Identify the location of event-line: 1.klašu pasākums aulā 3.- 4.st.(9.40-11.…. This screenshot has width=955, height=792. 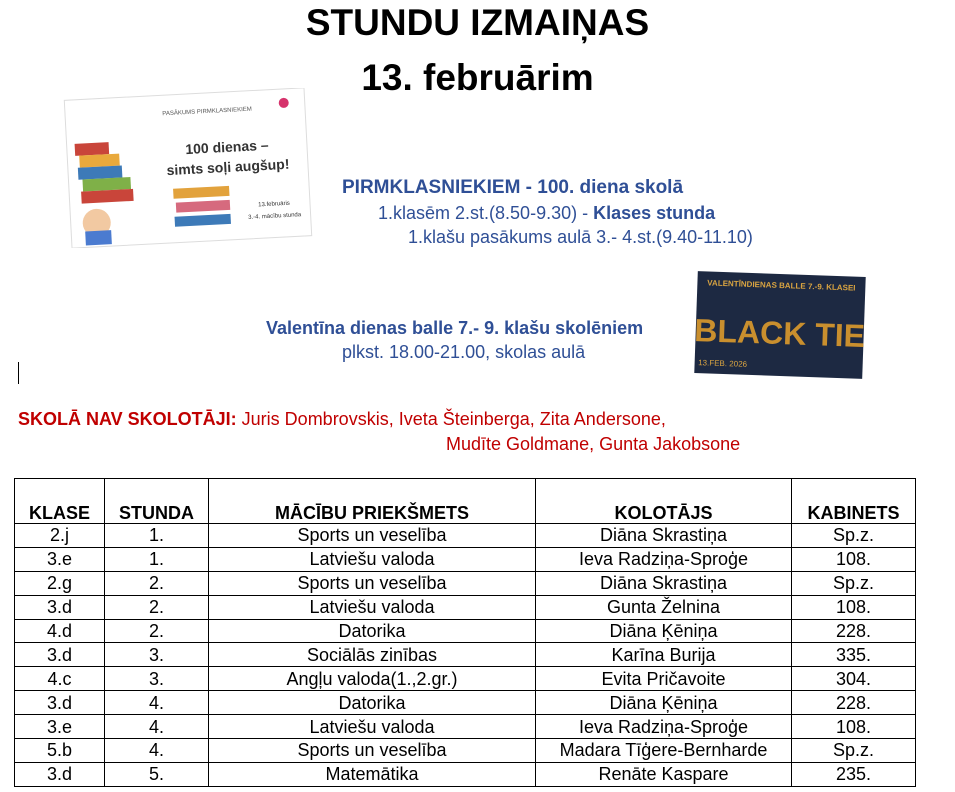
(580, 237).